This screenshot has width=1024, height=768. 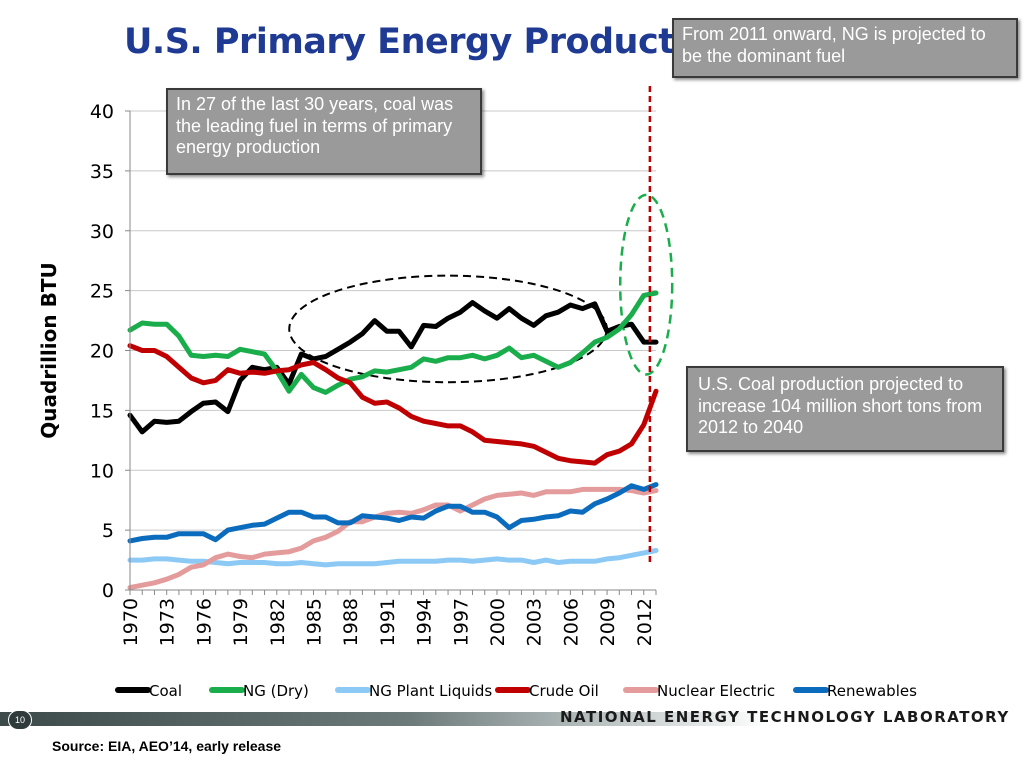 I want to click on series-line-coal, so click(x=393, y=367).